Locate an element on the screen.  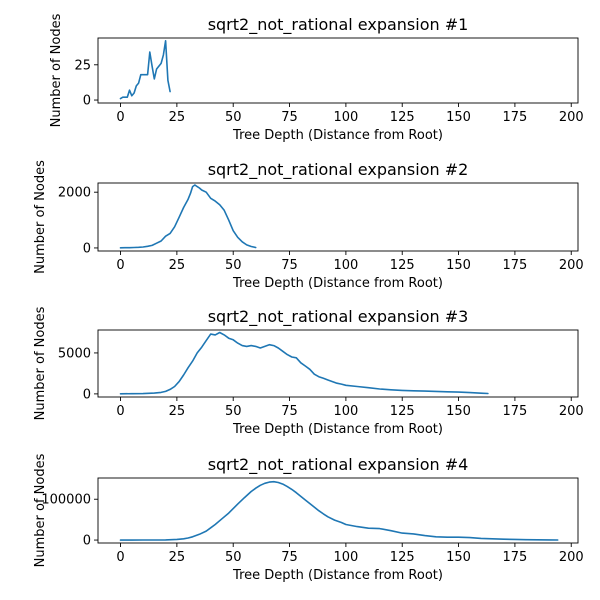
chart-title: sqrt2_not_rational expansion #3 is located at coordinates (338, 317).